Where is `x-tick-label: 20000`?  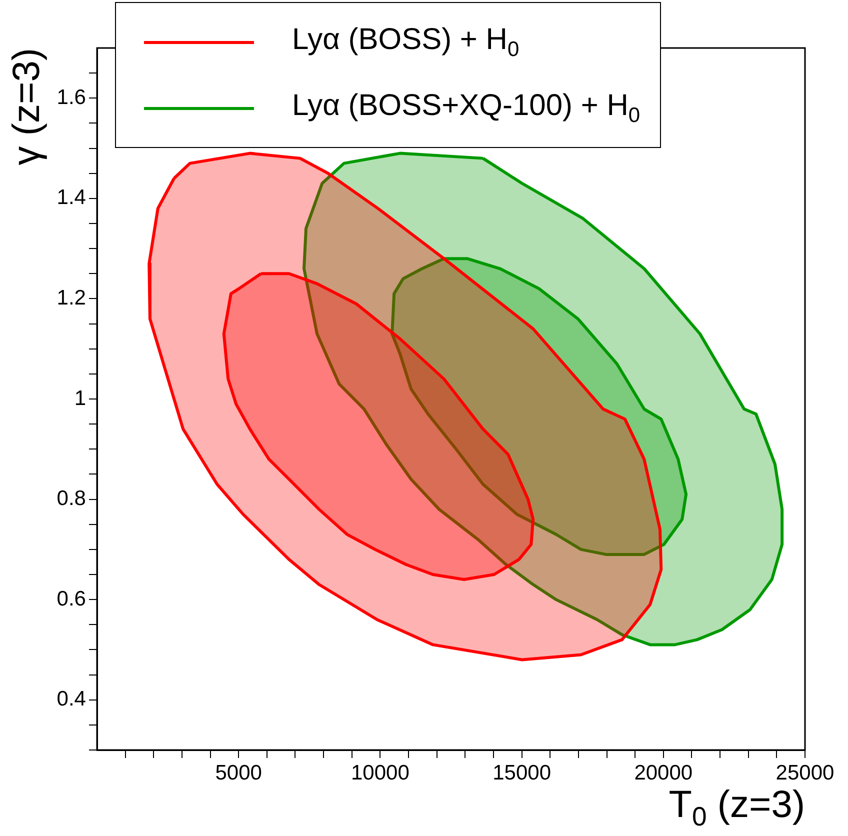 x-tick-label: 20000 is located at coordinates (663, 772).